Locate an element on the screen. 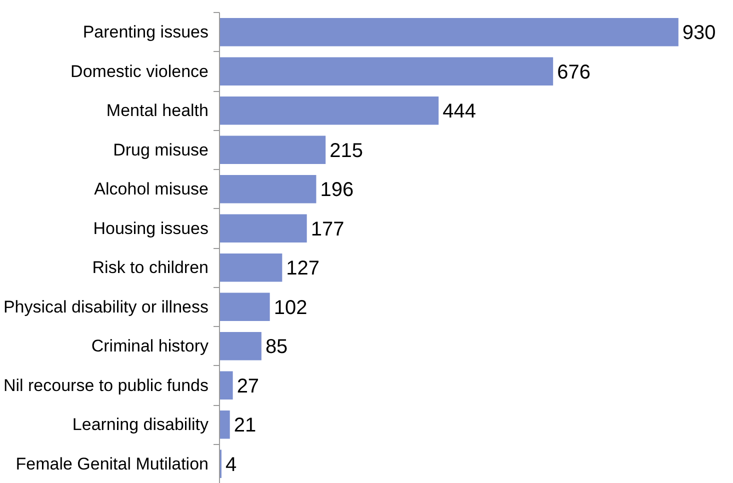 The width and height of the screenshot is (733, 483). data-label: 4 is located at coordinates (231, 465).